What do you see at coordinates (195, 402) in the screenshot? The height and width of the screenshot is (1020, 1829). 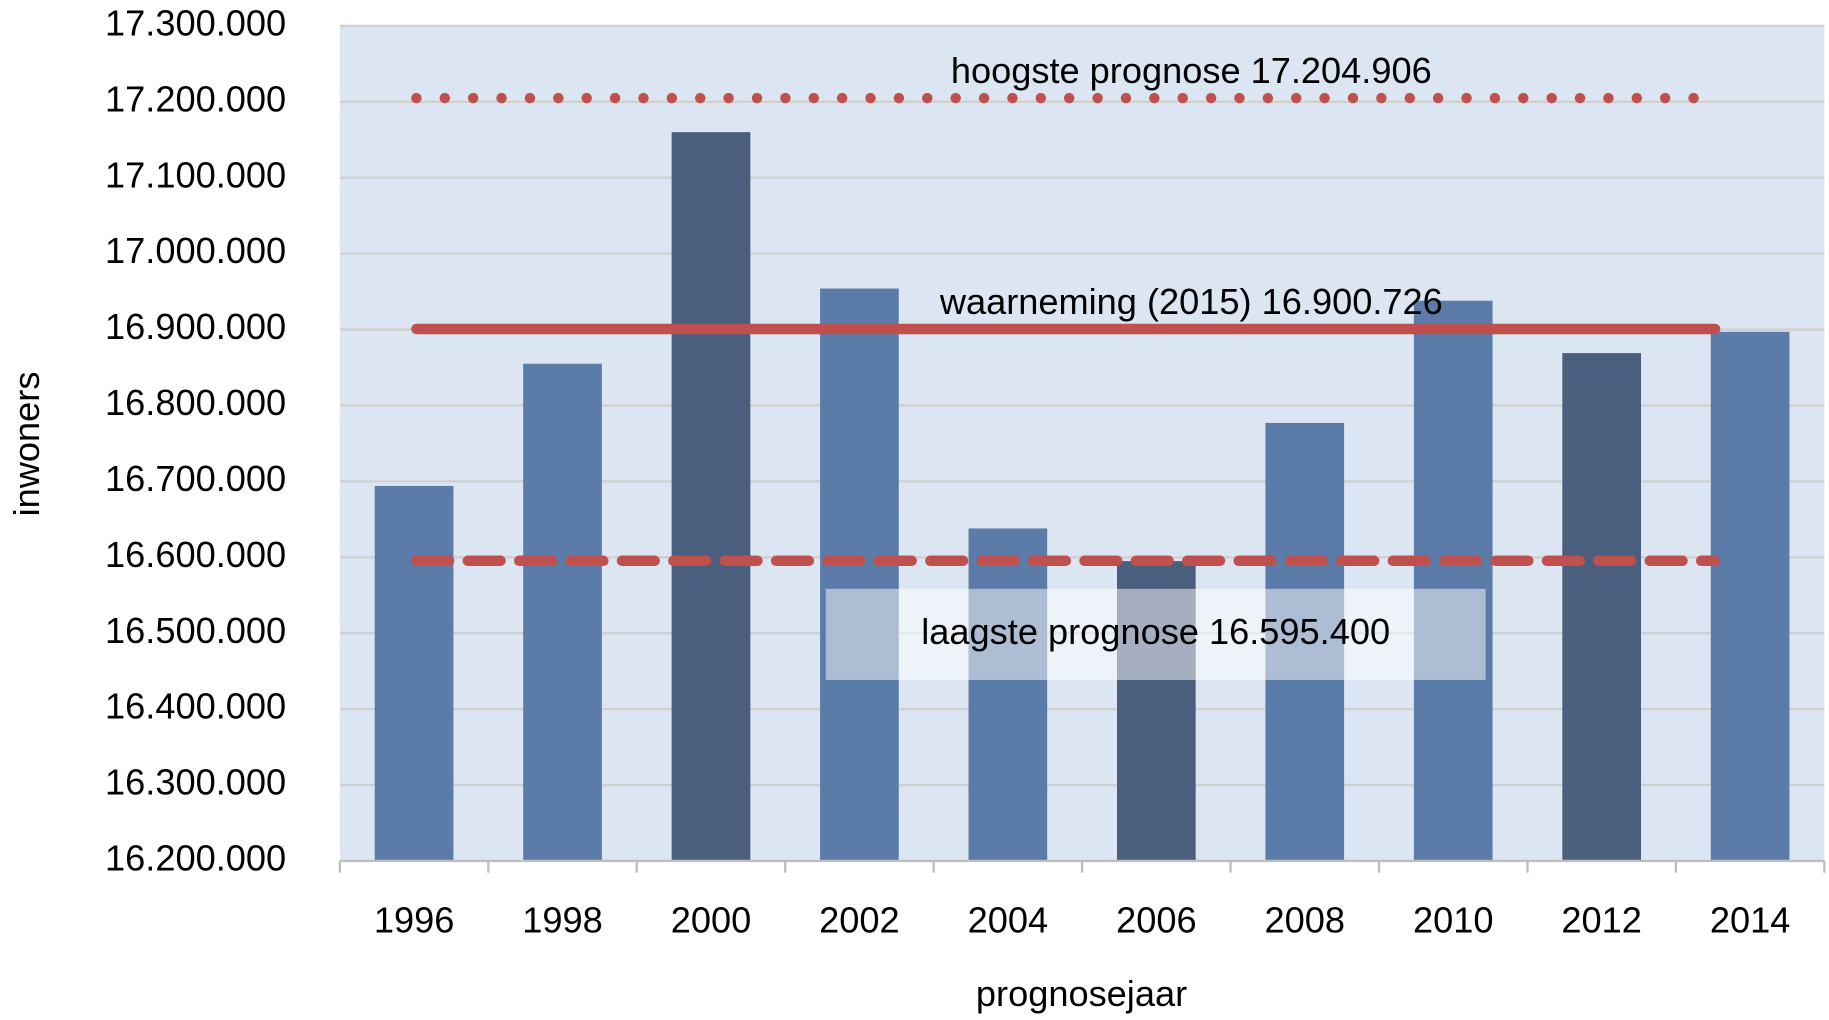 I see `y-tick-label: 16.800.000` at bounding box center [195, 402].